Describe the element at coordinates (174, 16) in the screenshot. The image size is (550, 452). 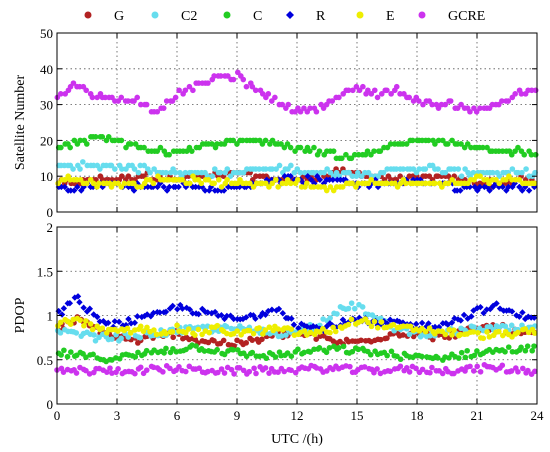
I see `legend-item-c2: C2` at that location.